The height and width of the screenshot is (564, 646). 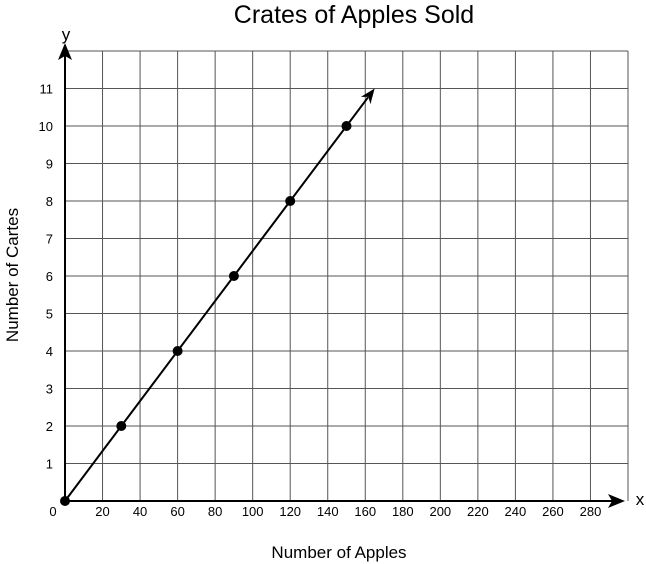 What do you see at coordinates (49, 164) in the screenshot?
I see `y-tick-label: 9` at bounding box center [49, 164].